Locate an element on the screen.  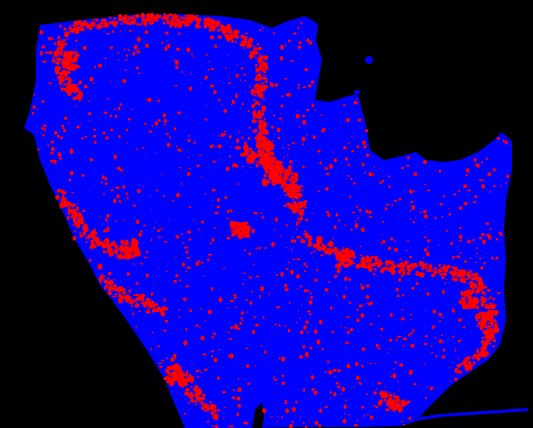
mask-bottom-streak is located at coordinates (471, 414).